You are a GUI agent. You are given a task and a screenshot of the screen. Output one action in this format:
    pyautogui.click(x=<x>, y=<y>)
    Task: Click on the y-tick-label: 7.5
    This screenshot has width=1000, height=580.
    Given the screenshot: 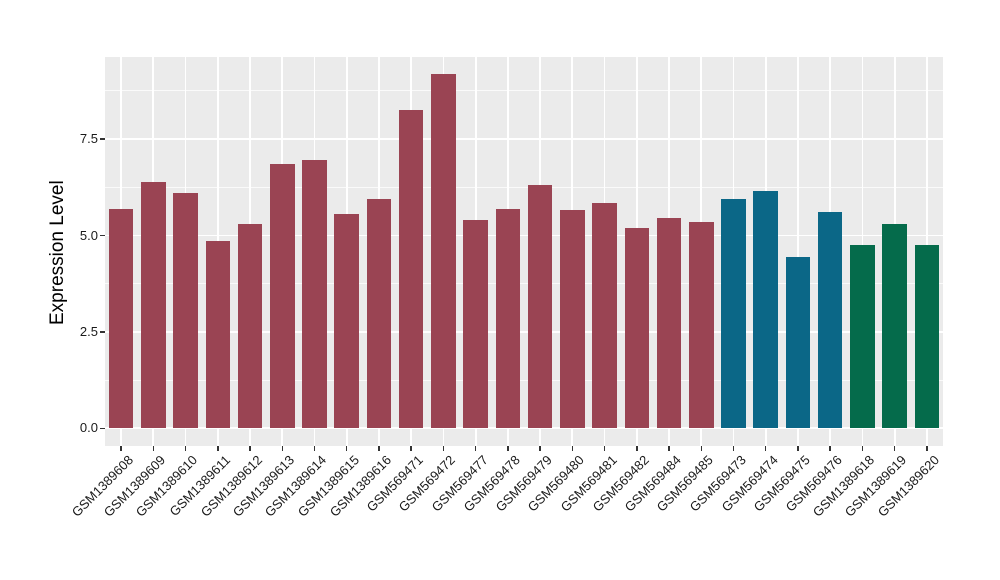 What is the action you would take?
    pyautogui.click(x=88, y=139)
    